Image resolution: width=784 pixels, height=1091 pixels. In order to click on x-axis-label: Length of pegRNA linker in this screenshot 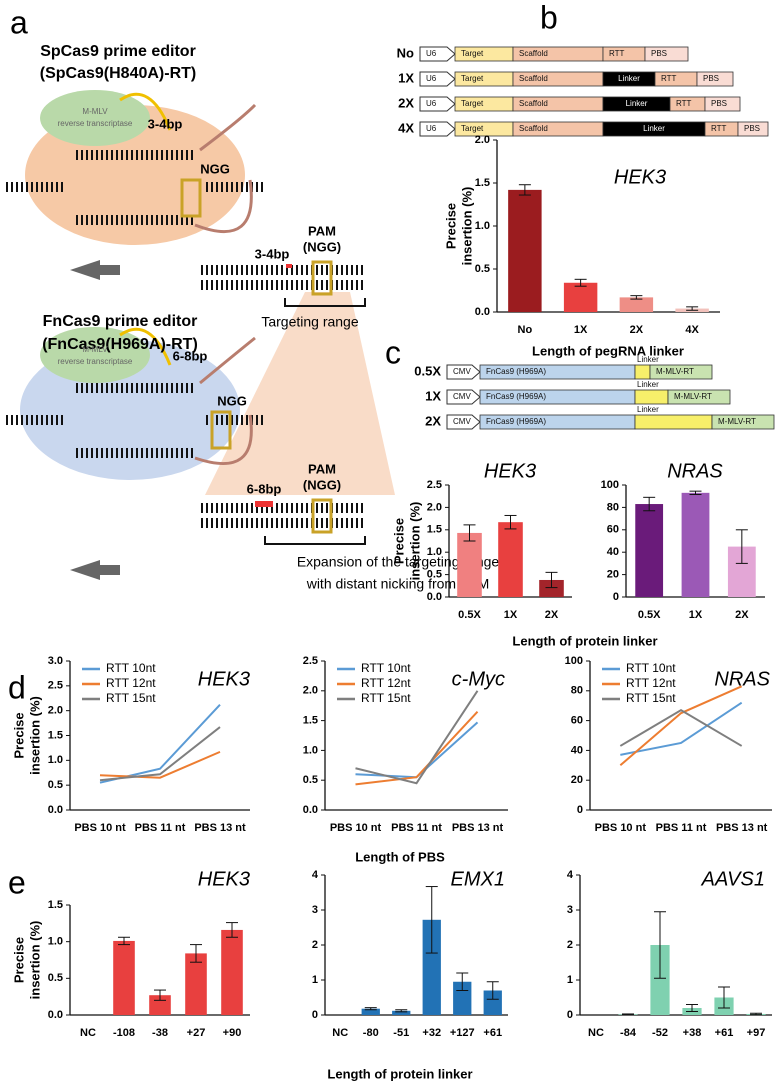, I will do `click(608, 350)`.